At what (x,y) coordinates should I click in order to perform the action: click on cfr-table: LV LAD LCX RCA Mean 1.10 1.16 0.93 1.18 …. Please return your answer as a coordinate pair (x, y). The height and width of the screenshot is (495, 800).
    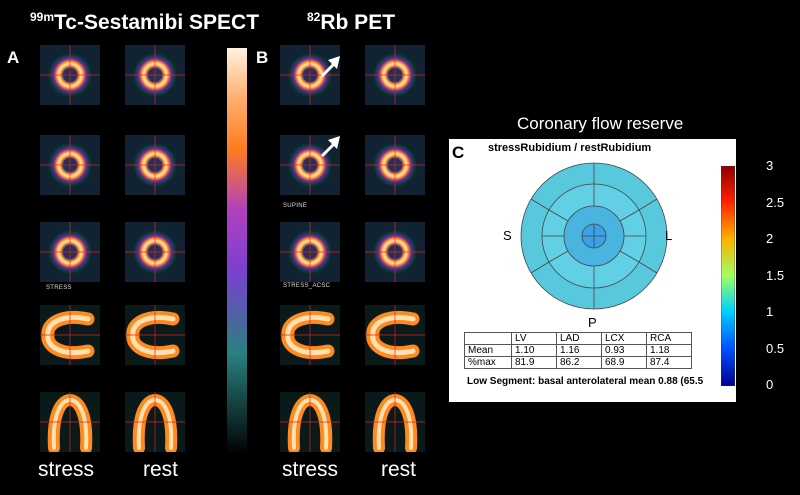
    Looking at the image, I should click on (578, 350).